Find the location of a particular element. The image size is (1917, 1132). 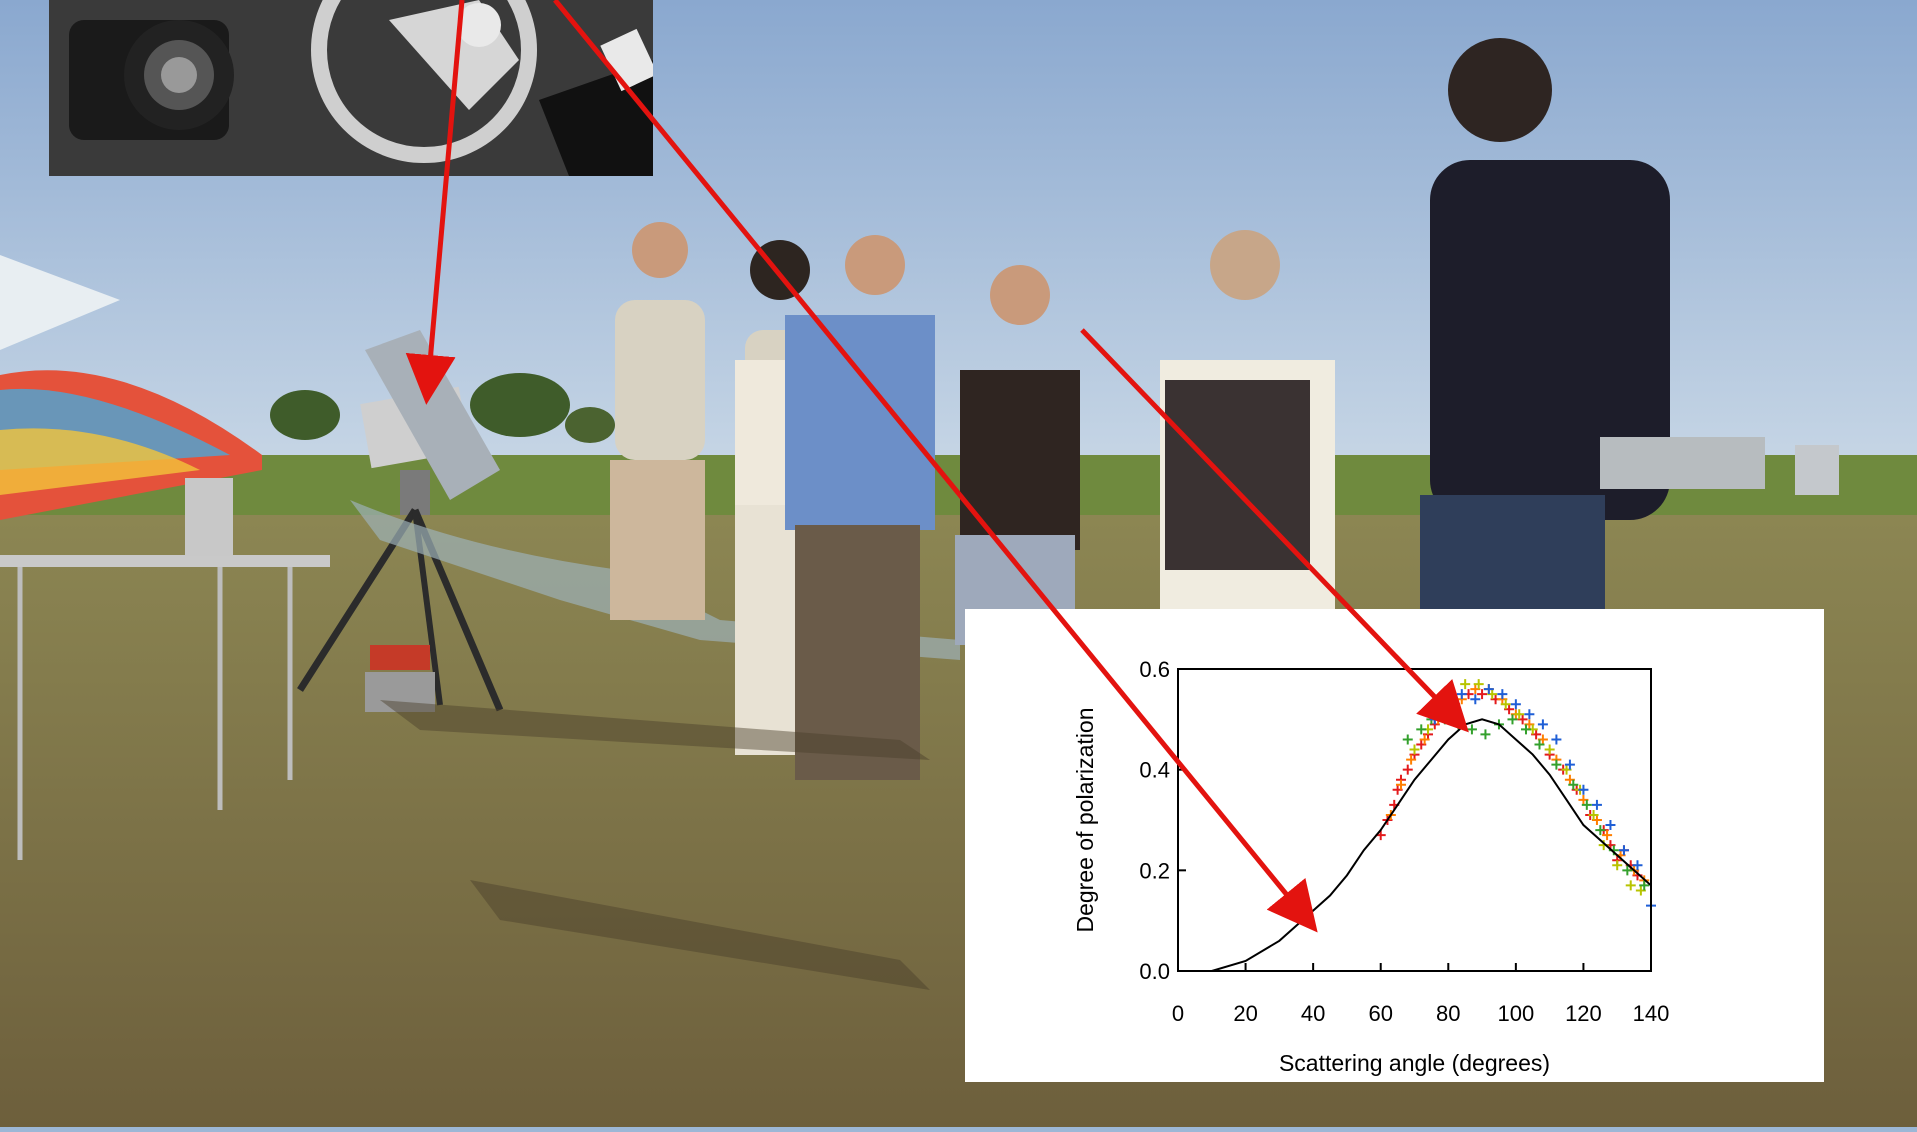

x-tick-label: 80 is located at coordinates (1448, 1013).